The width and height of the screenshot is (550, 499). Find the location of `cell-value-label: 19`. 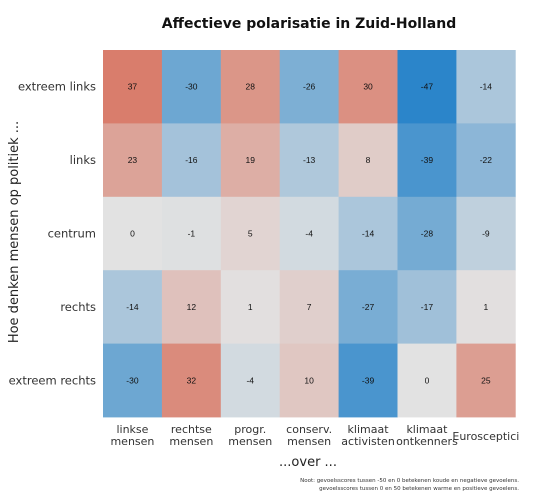

cell-value-label: 19 is located at coordinates (251, 160).